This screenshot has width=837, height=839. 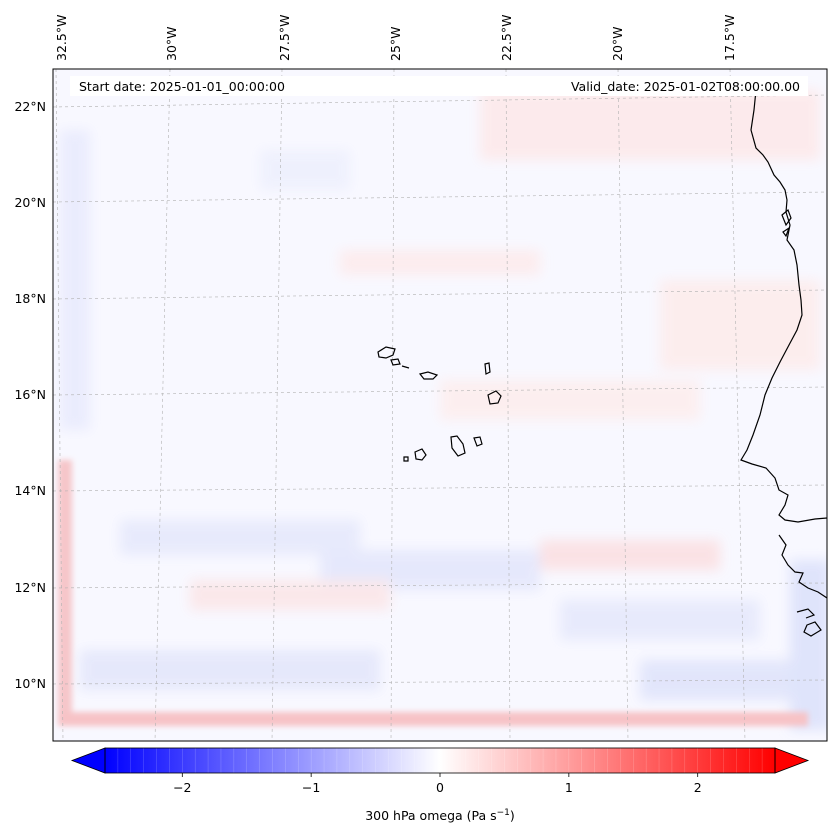 I want to click on african-coastline, so click(x=783, y=363).